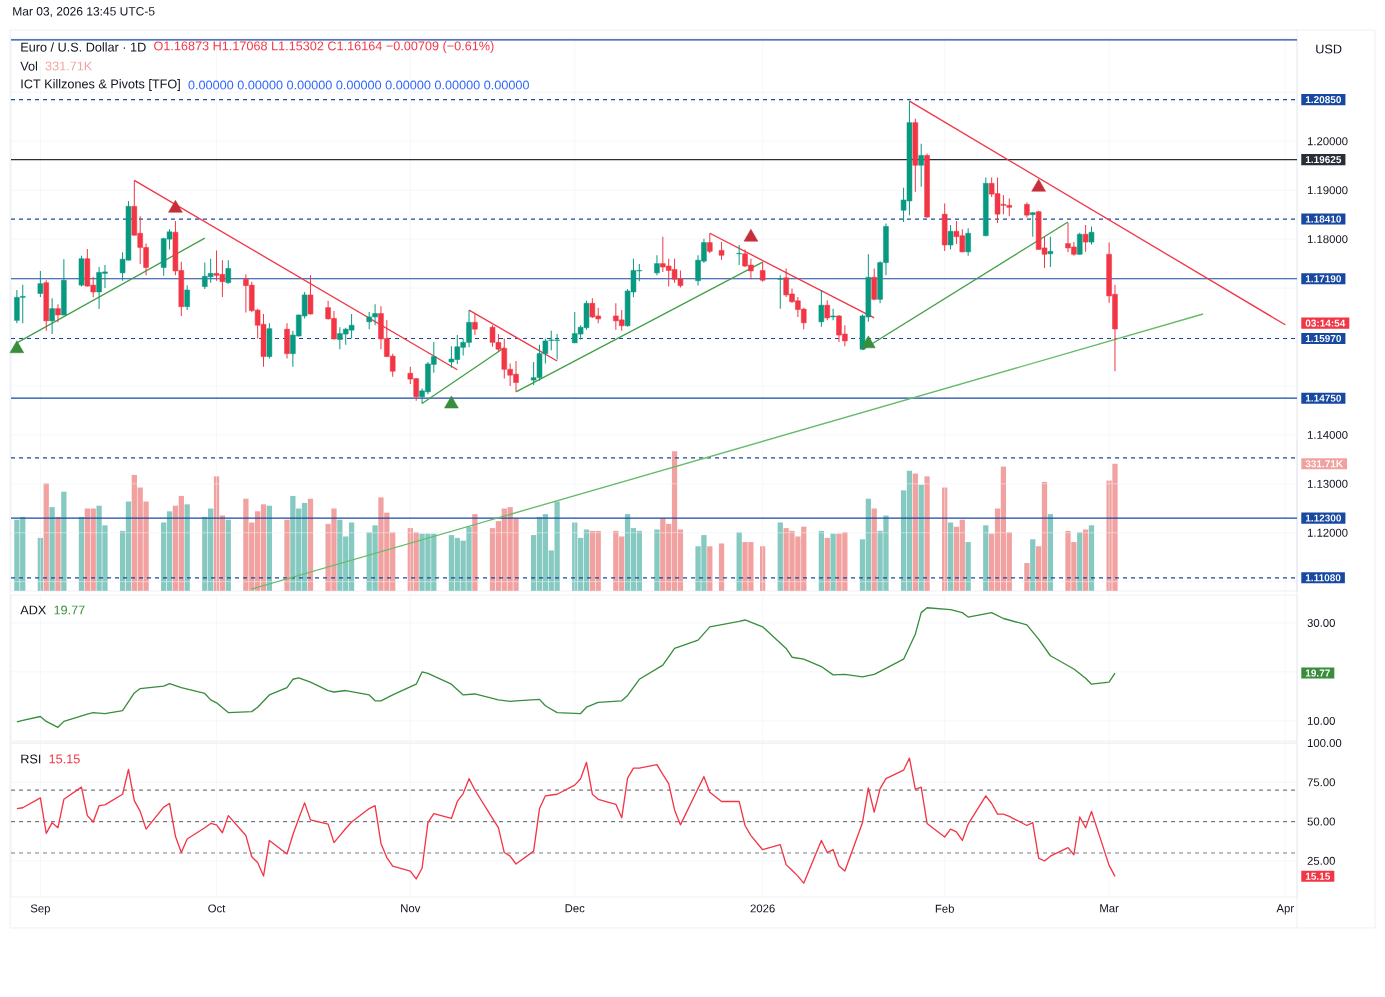 This screenshot has height=997, width=1385. I want to click on text: 03:14:54, so click(1325, 323).